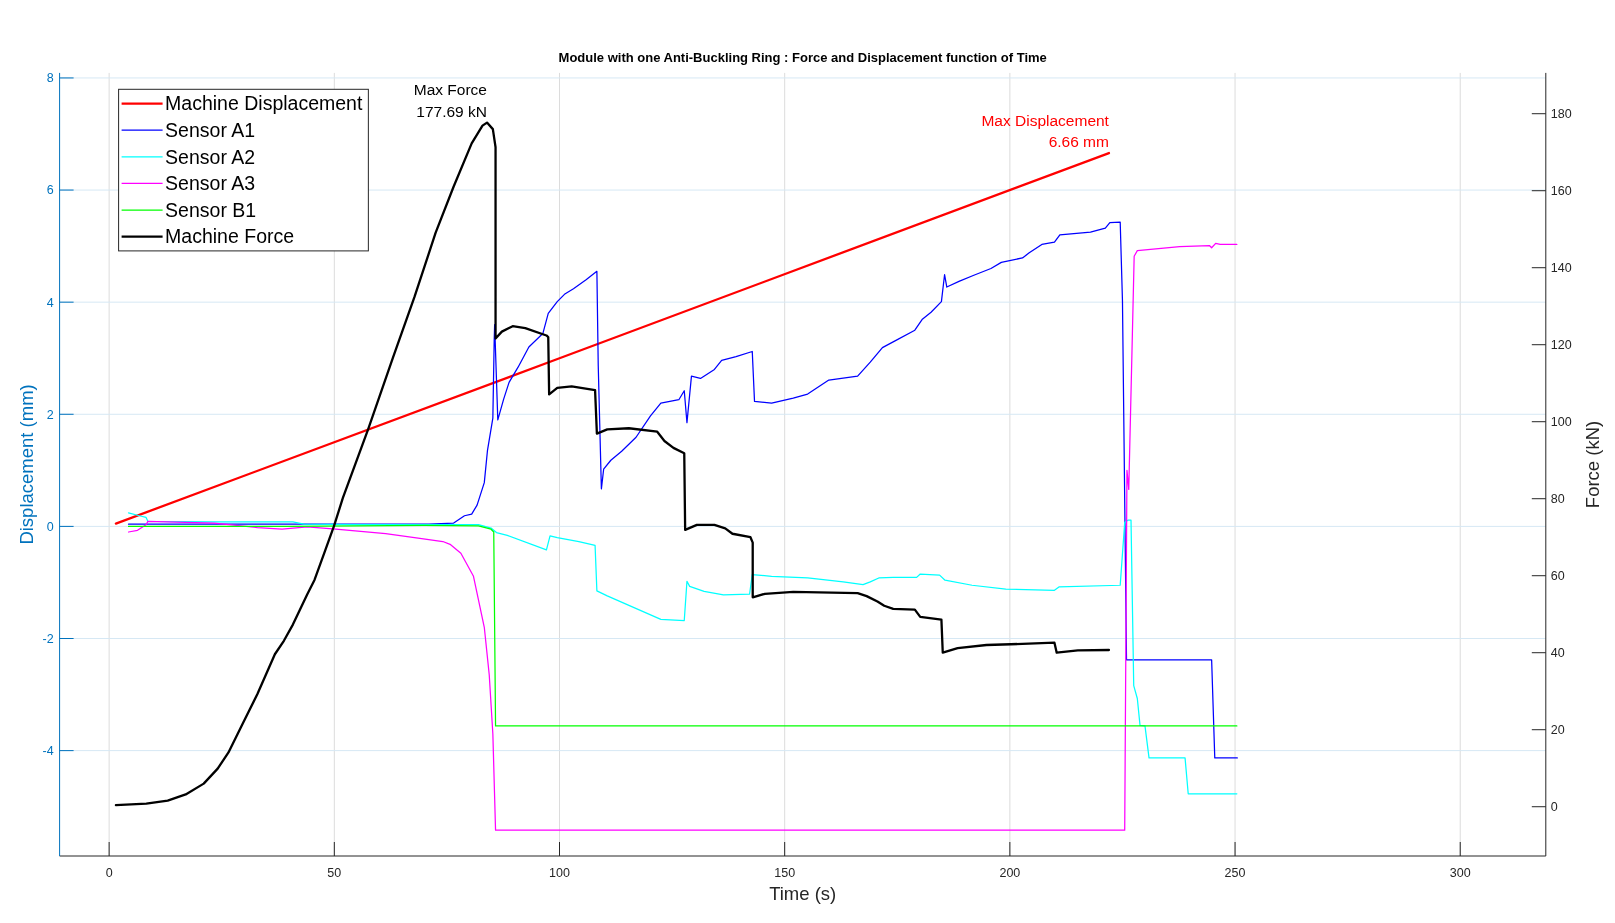 The image size is (1615, 923). Describe the element at coordinates (334, 872) in the screenshot. I see `x-tick-label: 50` at that location.